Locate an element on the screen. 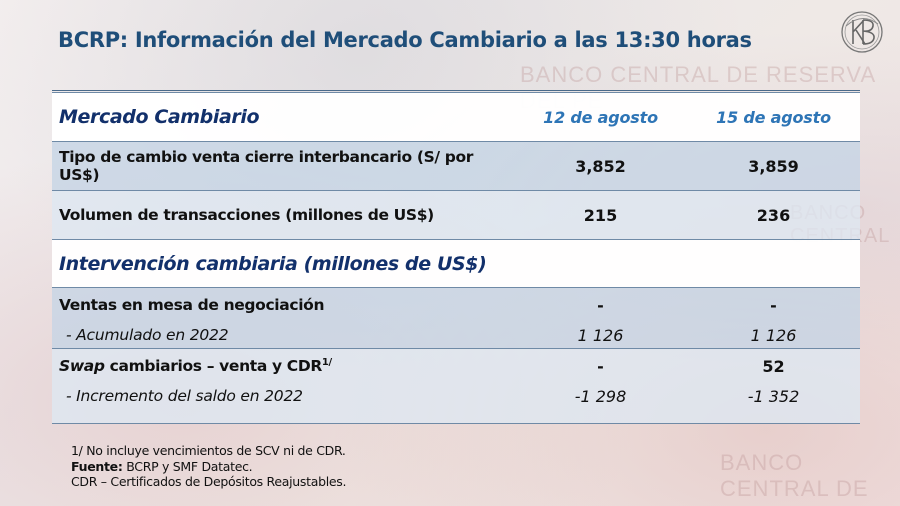 The height and width of the screenshot is (506, 900). row-value-date-2: 236 is located at coordinates (773, 215).